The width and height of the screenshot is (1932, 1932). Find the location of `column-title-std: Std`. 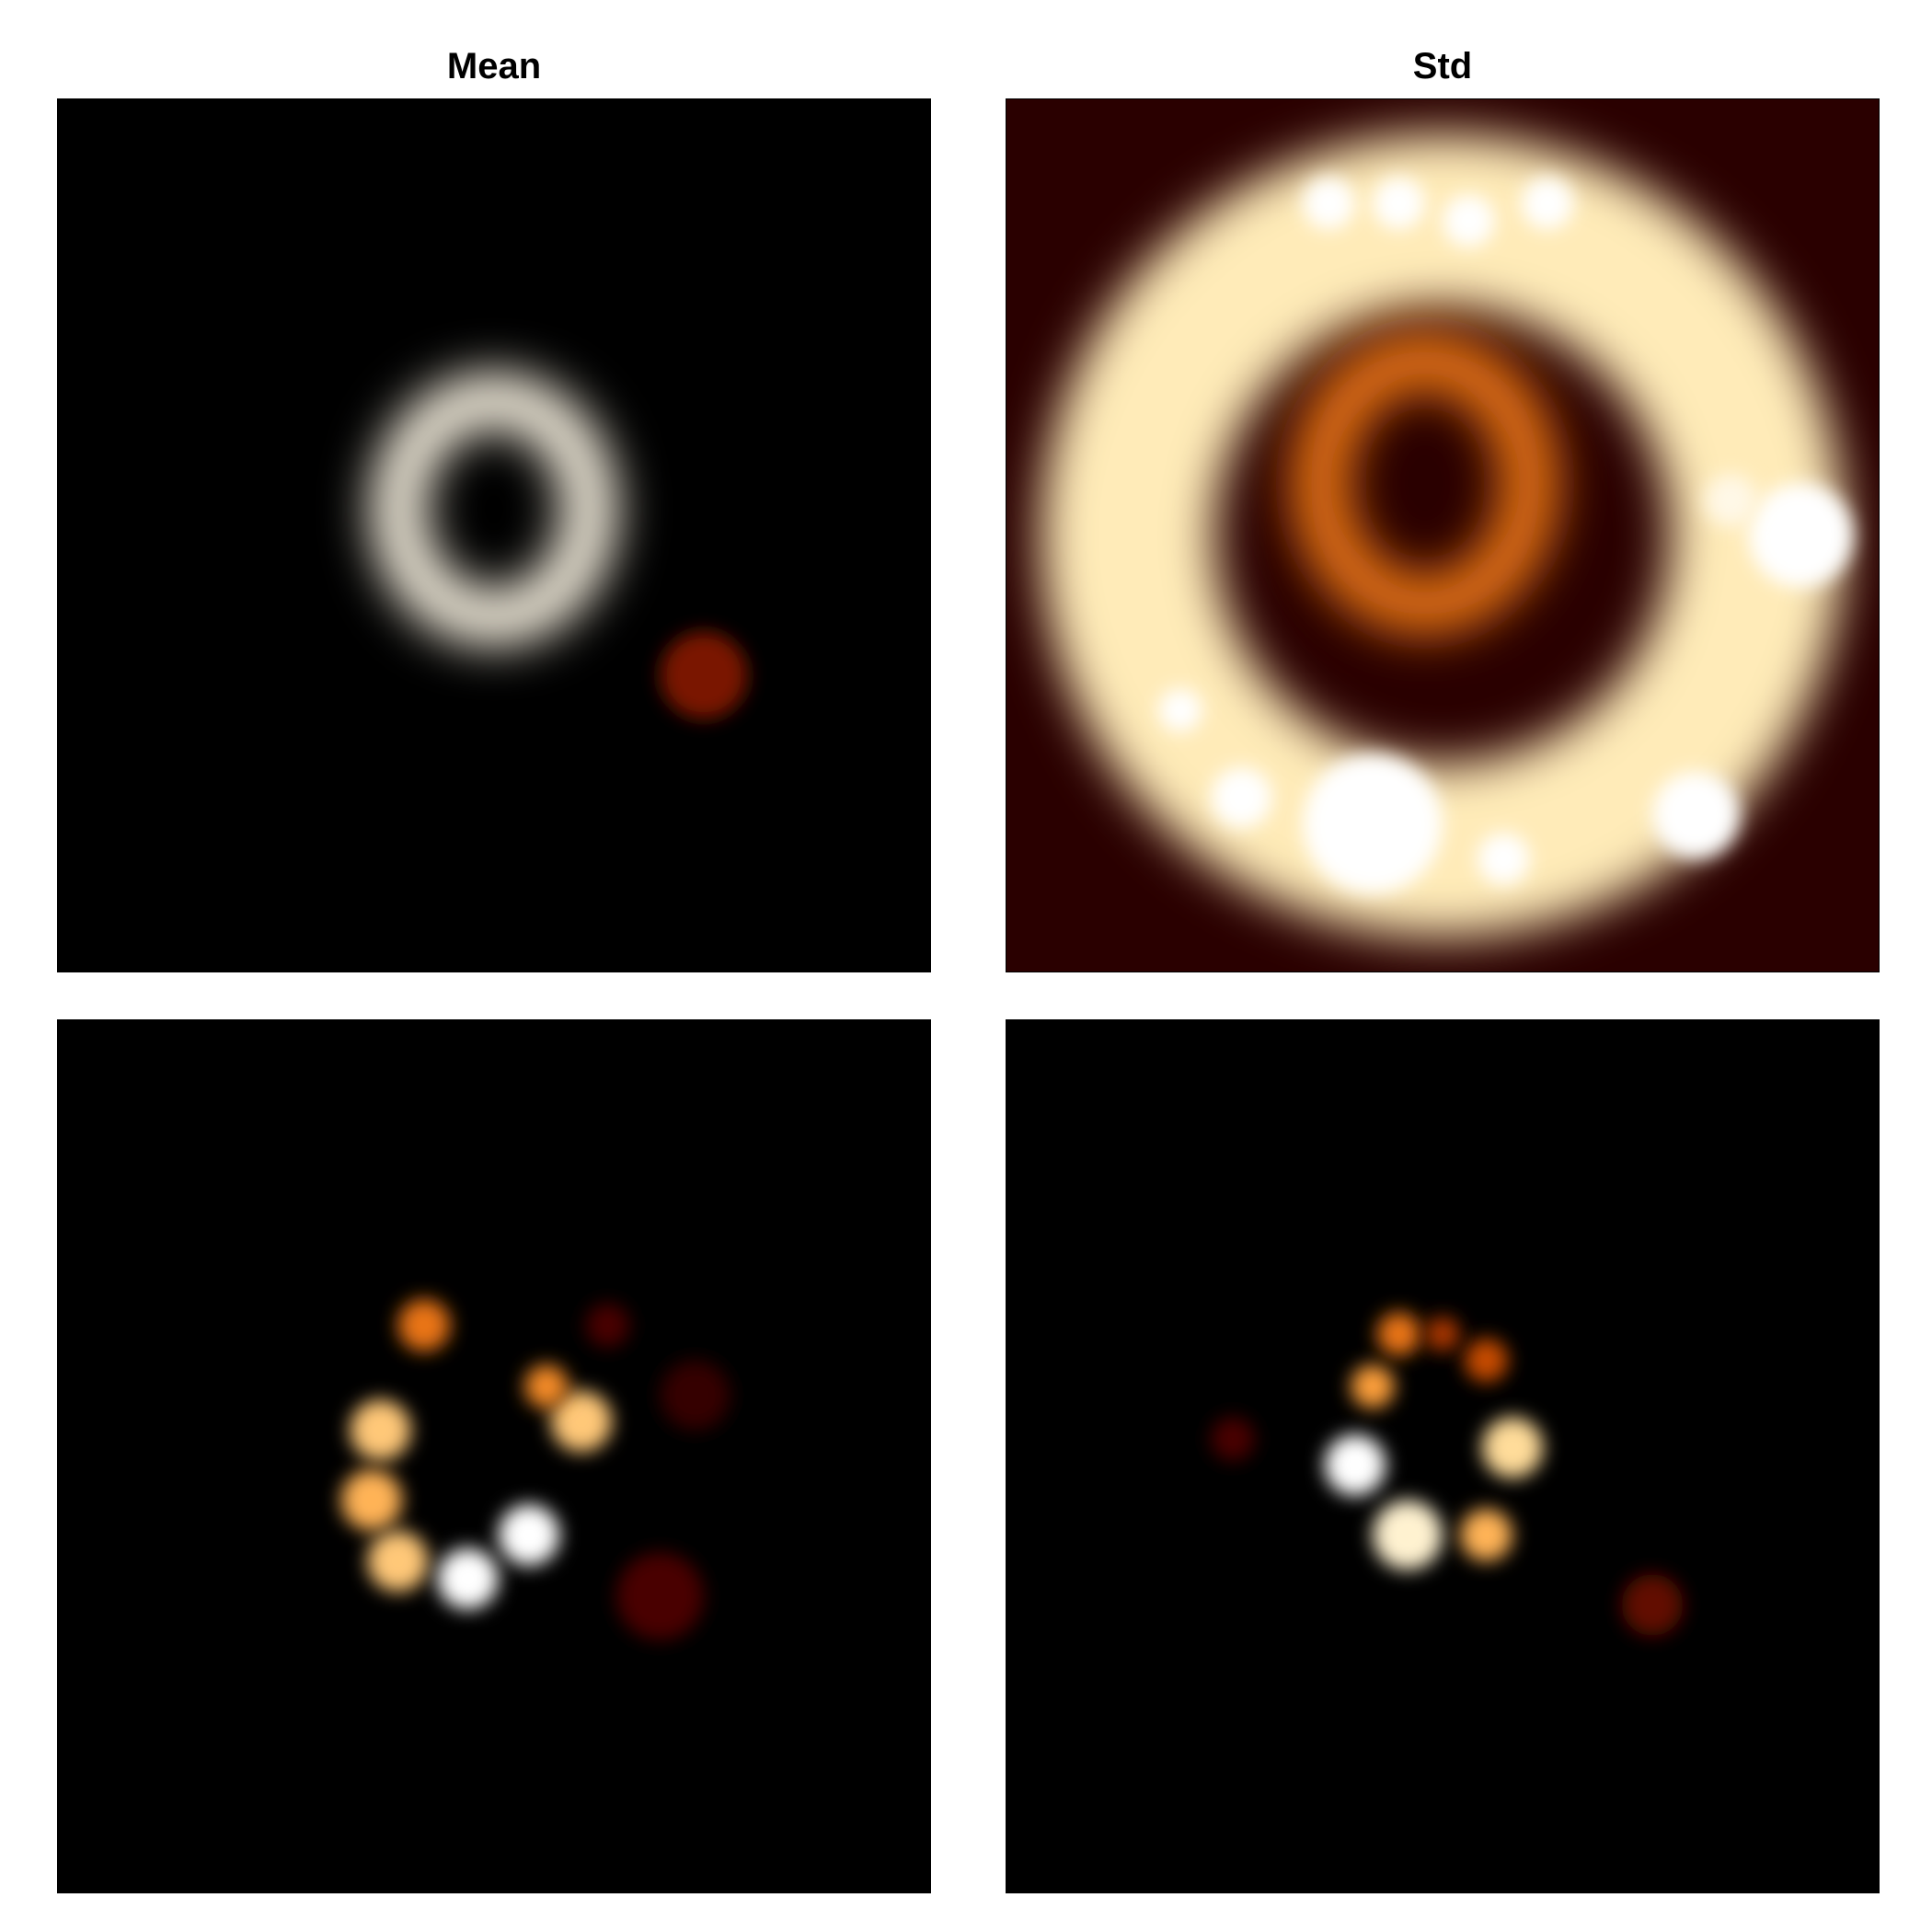

column-title-std: Std is located at coordinates (1442, 66).